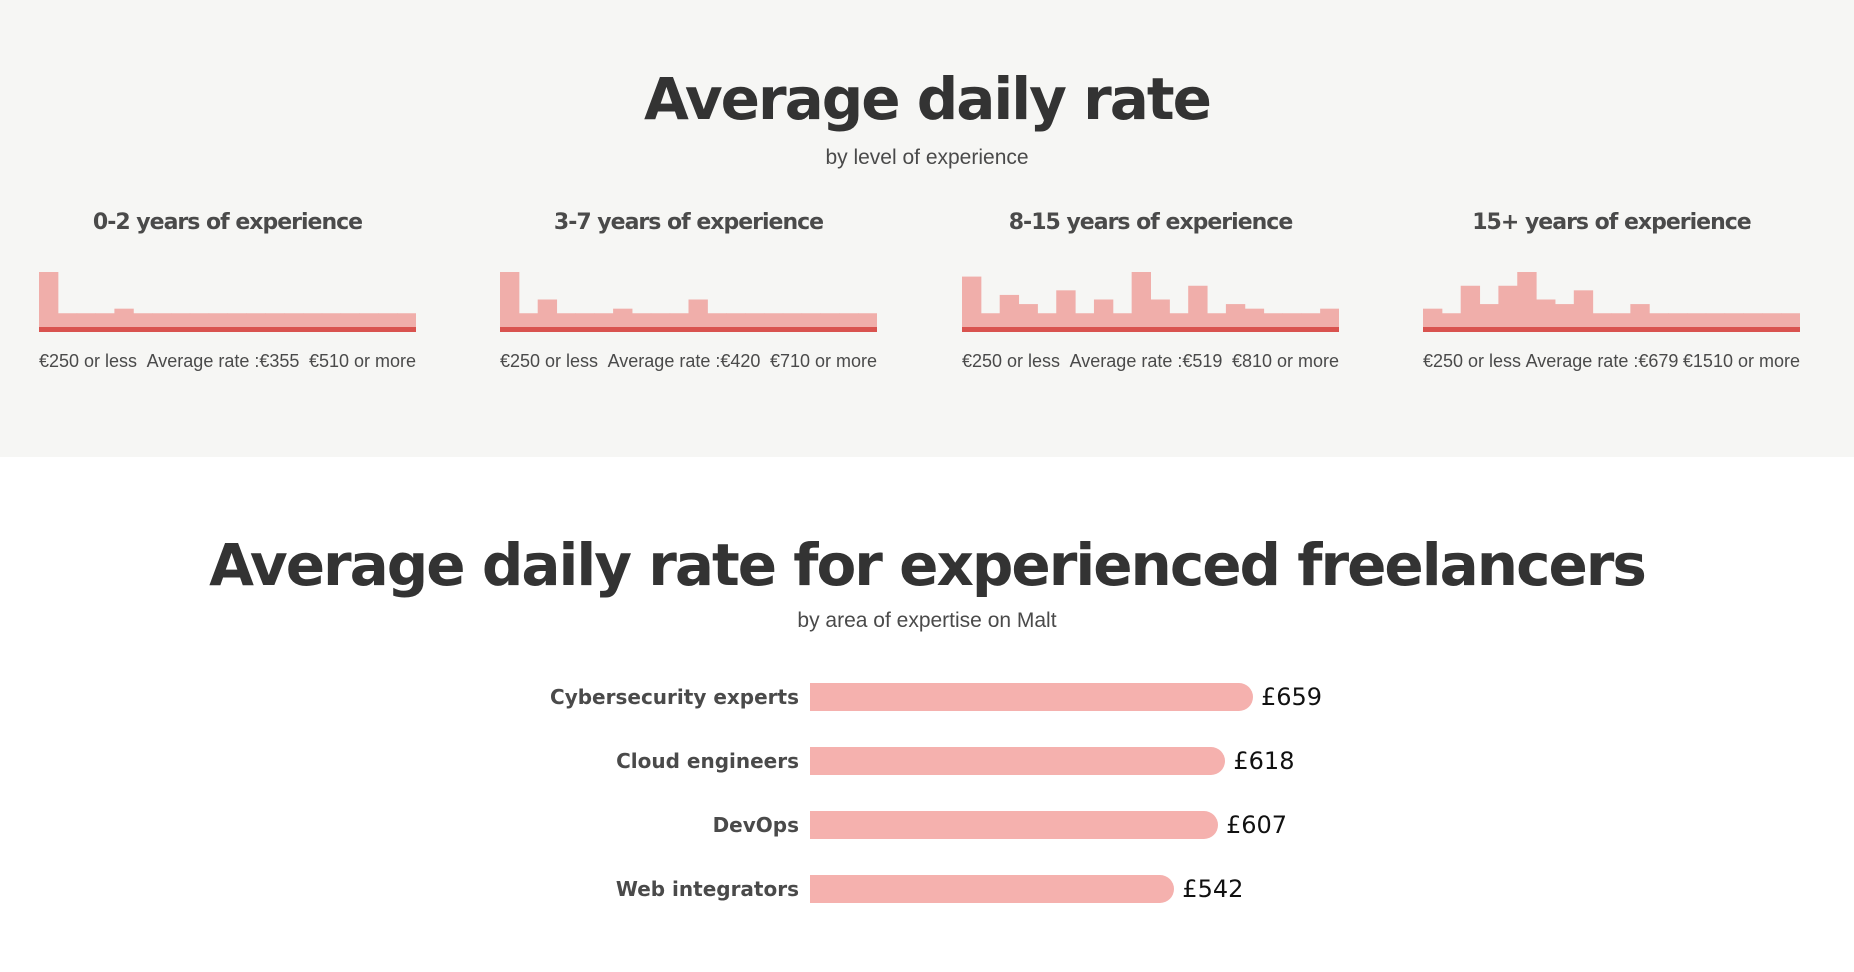  What do you see at coordinates (1150, 222) in the screenshot?
I see `panel-title: 8-15 years of experience` at bounding box center [1150, 222].